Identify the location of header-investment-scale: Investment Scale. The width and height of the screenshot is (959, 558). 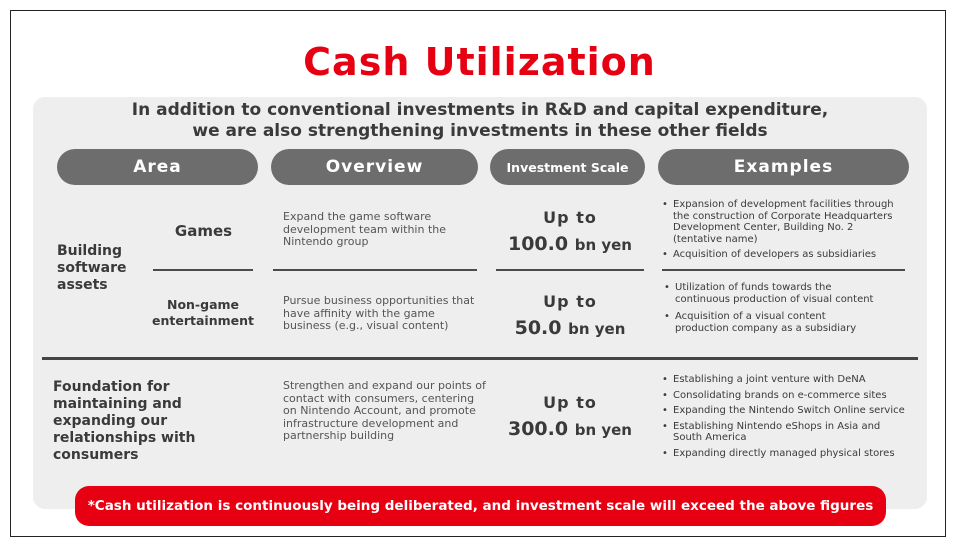
(567, 167).